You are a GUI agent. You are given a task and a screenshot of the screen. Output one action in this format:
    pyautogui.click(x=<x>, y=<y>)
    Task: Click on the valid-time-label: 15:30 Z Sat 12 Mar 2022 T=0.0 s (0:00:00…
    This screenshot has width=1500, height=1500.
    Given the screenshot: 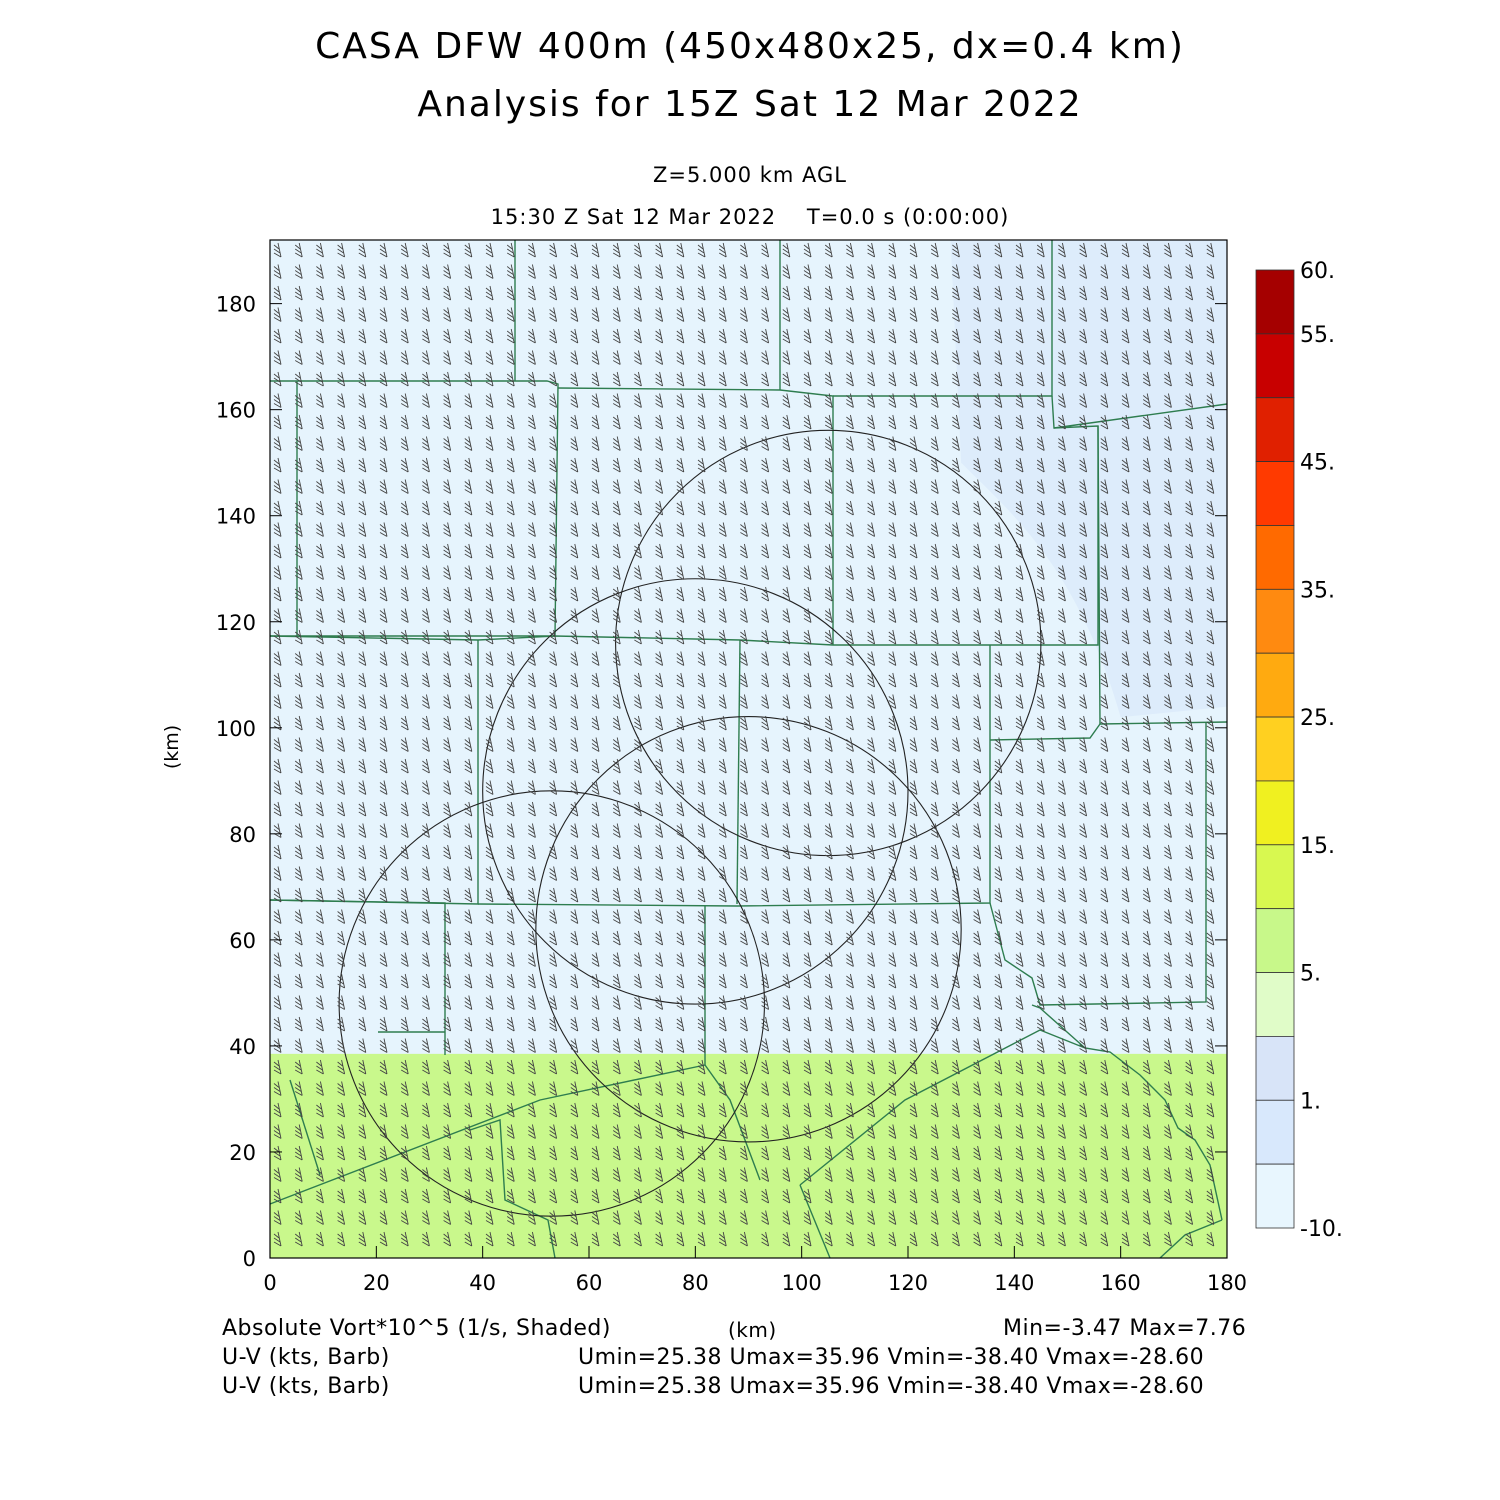 What is the action you would take?
    pyautogui.click(x=750, y=217)
    